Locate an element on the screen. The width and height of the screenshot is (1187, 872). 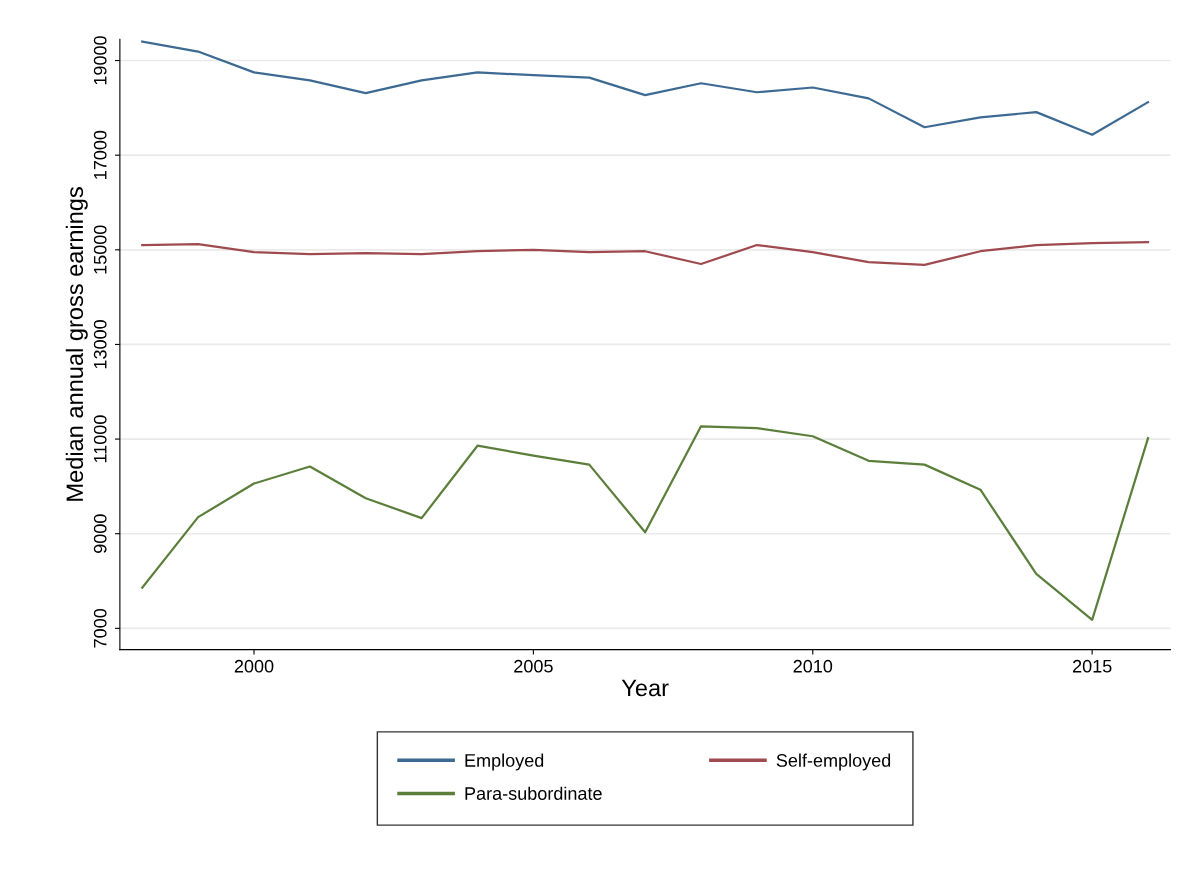
y-tick-label: 7000 is located at coordinates (100, 628).